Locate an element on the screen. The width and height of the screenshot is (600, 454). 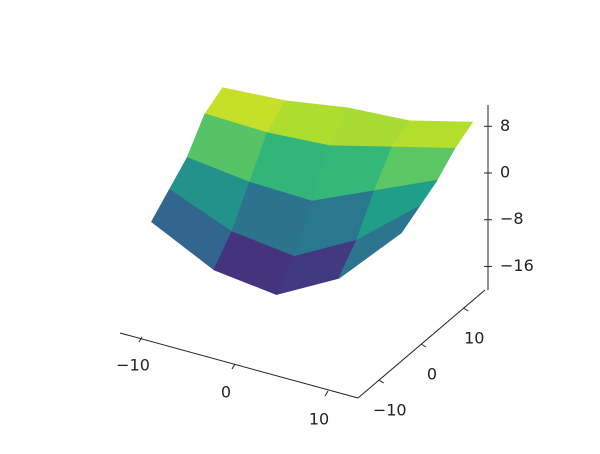
z-tick-label: 8 is located at coordinates (505, 125).